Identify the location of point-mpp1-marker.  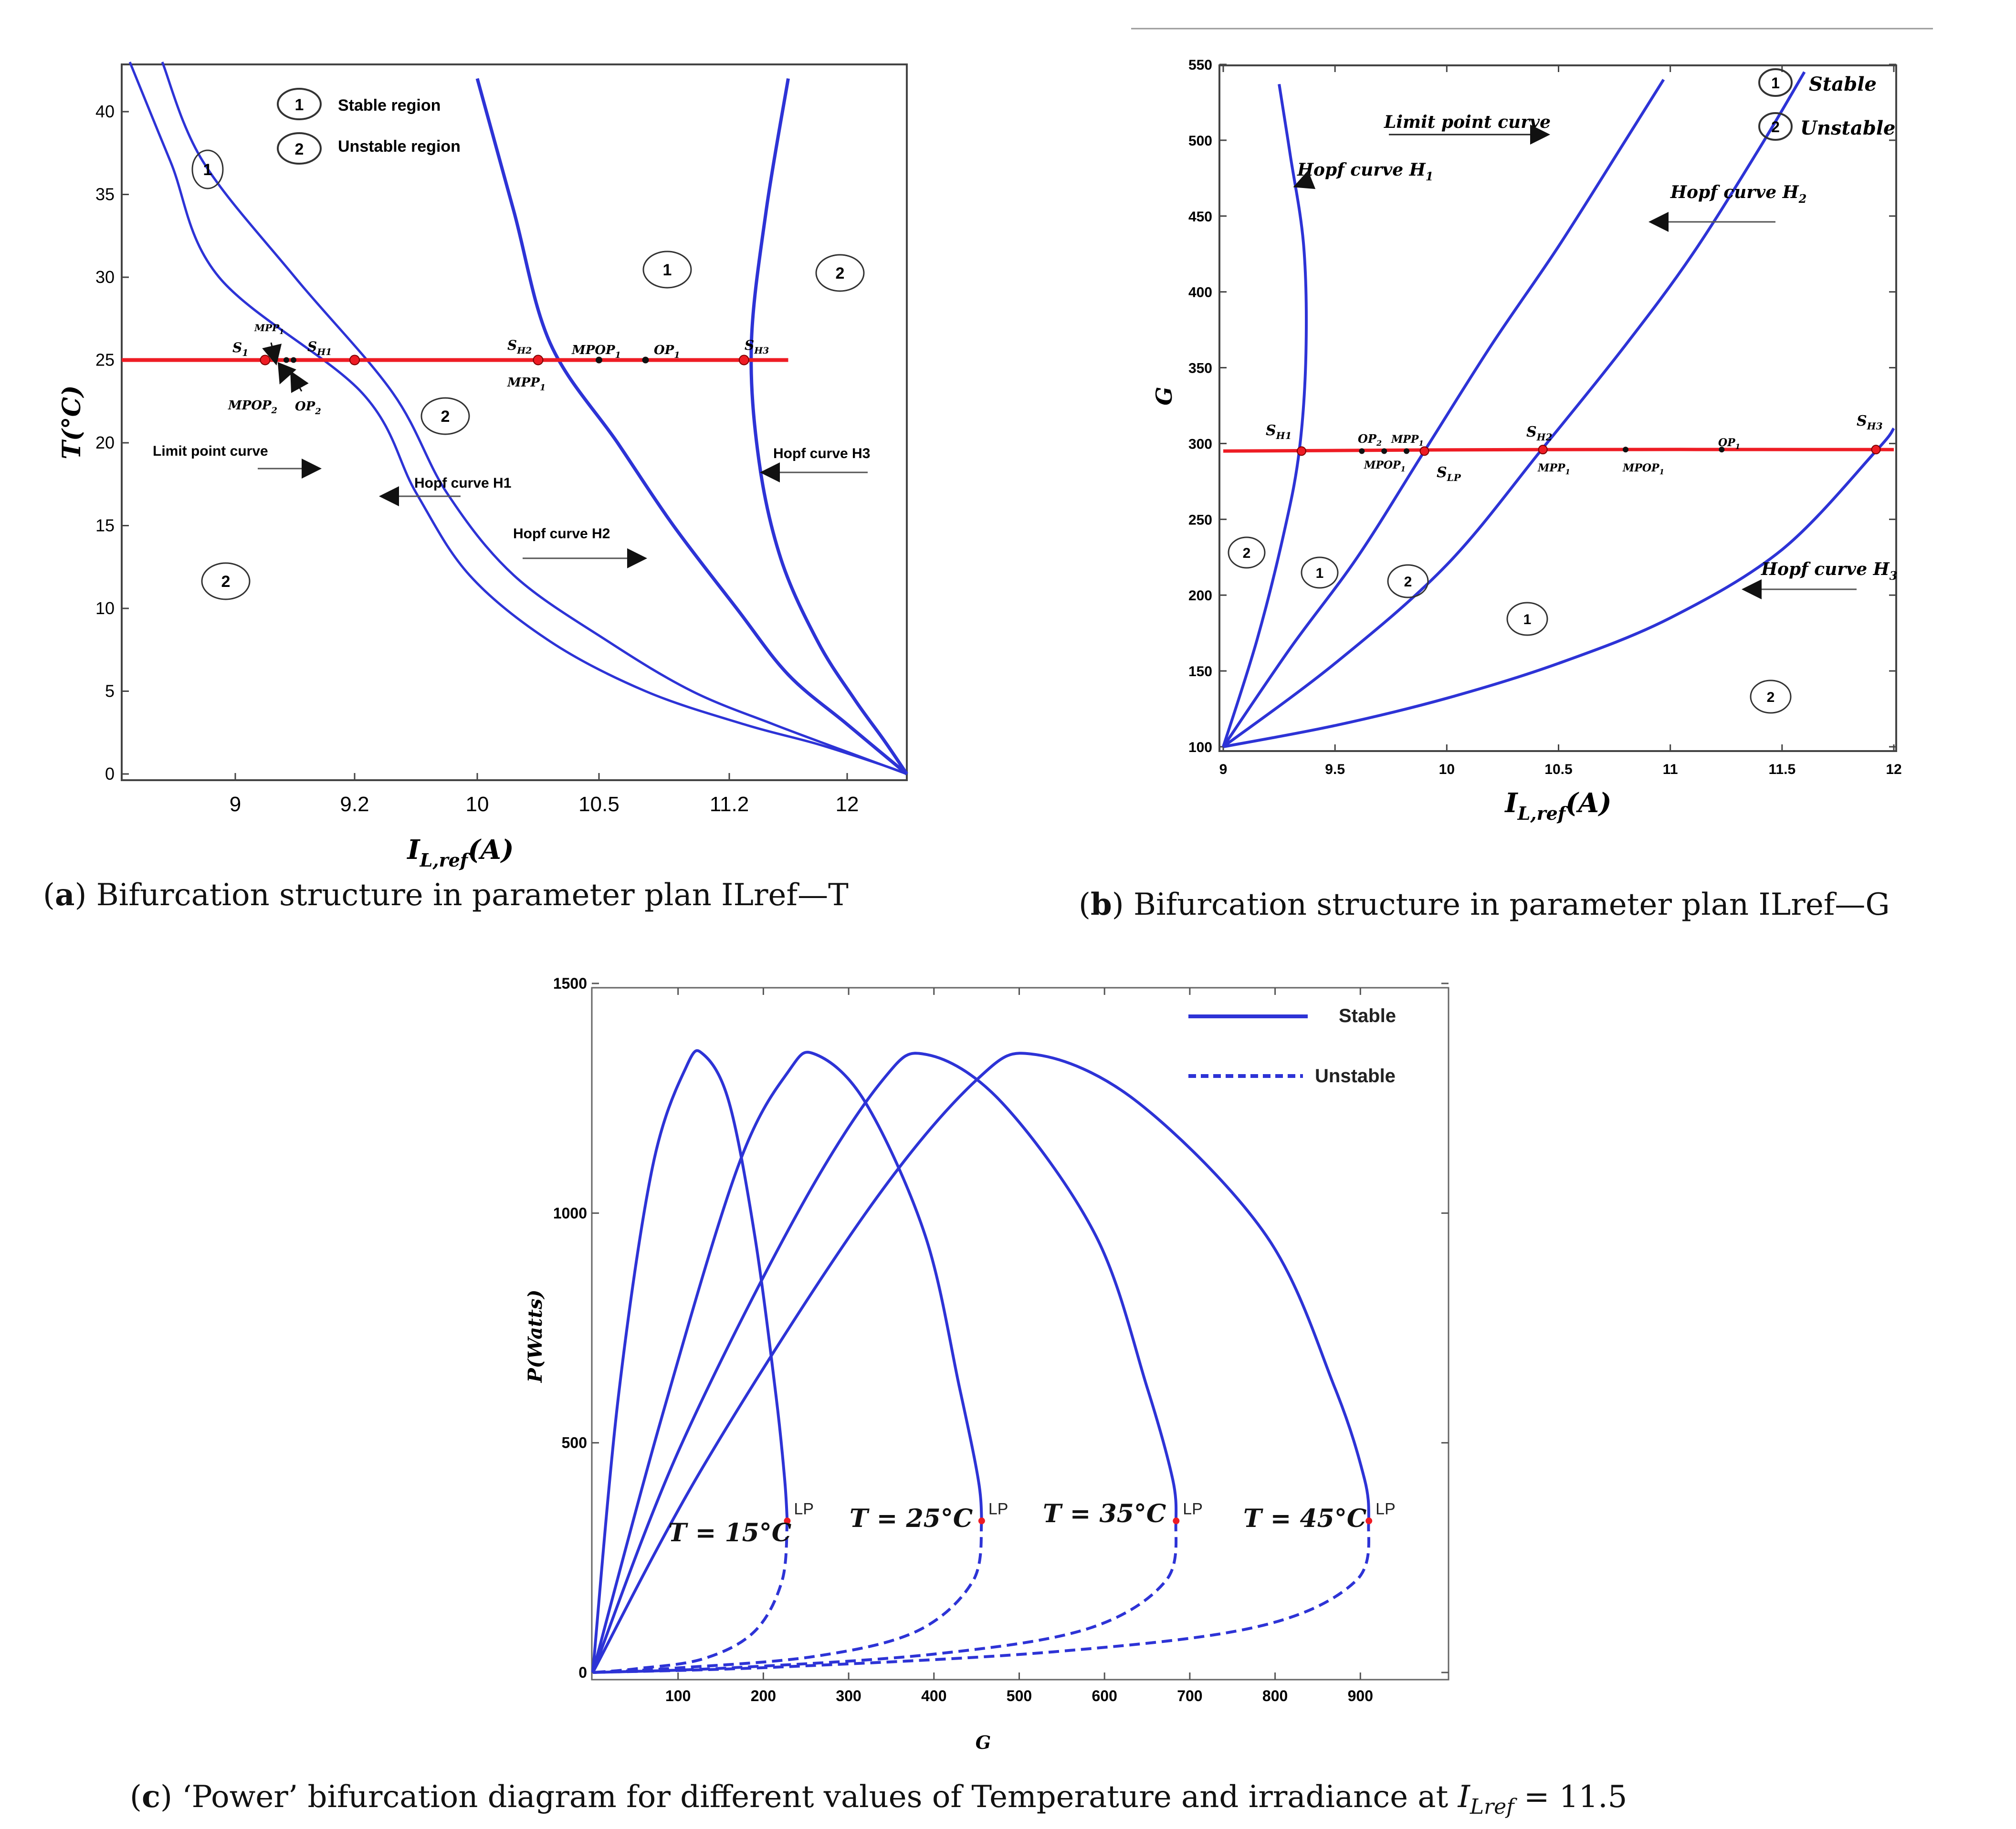
(287, 360).